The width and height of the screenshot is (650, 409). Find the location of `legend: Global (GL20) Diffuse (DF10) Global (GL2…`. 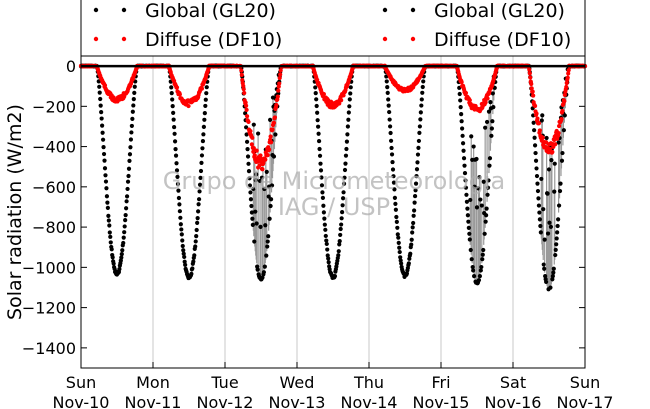

legend: Global (GL20) Diffuse (DF10) Global (GL2… is located at coordinates (333, 28).